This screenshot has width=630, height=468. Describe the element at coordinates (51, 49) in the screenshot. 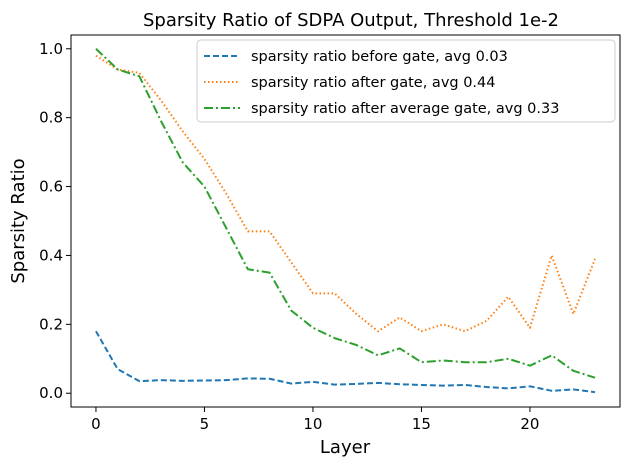

I see `y-tick-label: 1.0` at that location.